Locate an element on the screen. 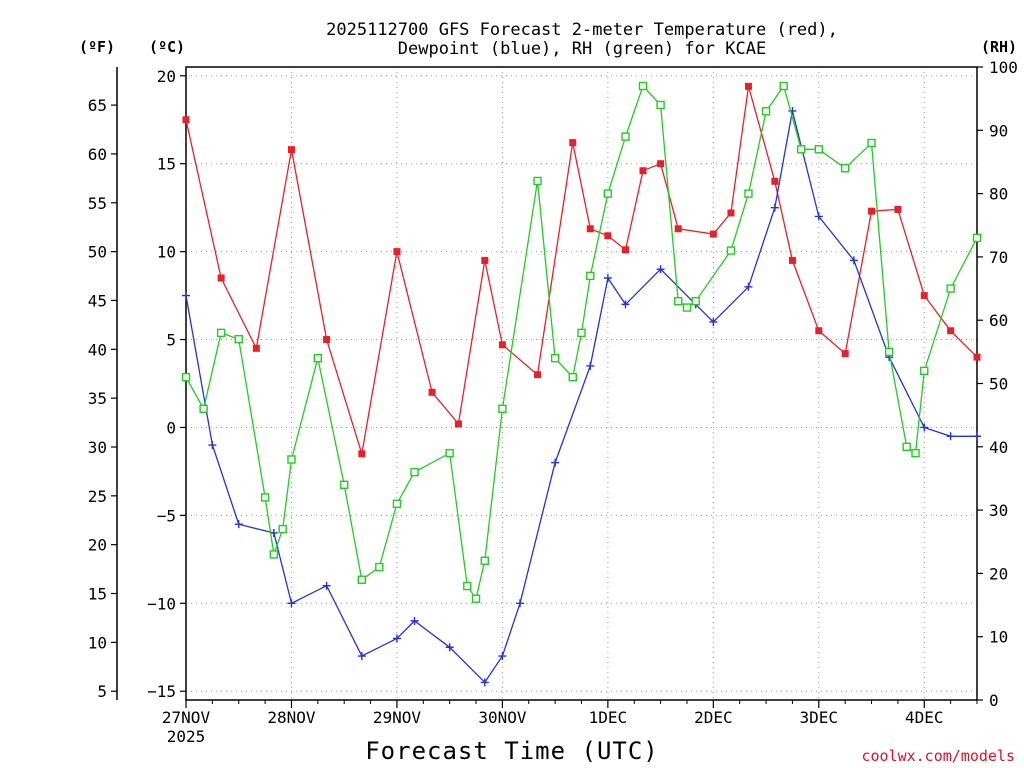 The image size is (1024, 768). rh-tick-label: 20 is located at coordinates (998, 573).